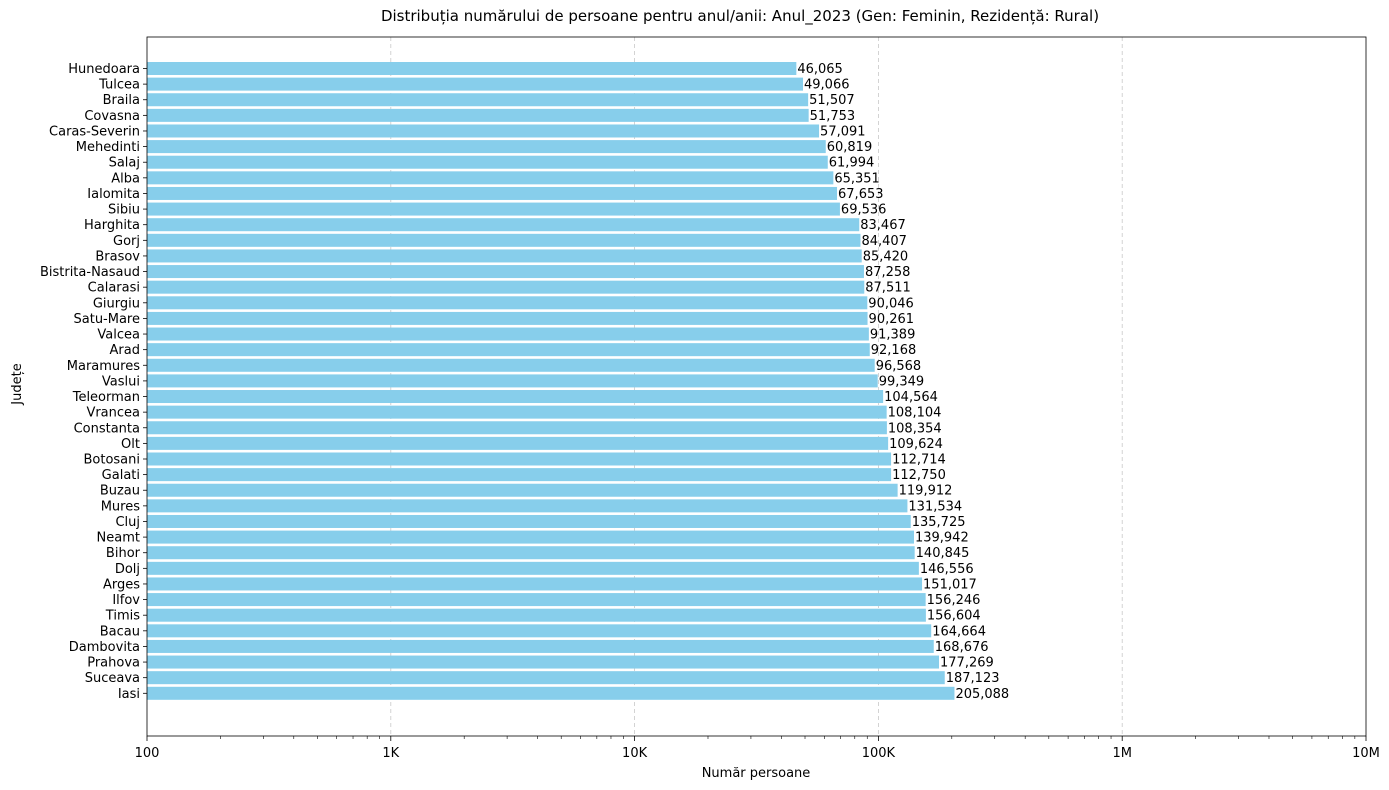  What do you see at coordinates (1366, 753) in the screenshot?
I see `x-tick-label: 10M` at bounding box center [1366, 753].